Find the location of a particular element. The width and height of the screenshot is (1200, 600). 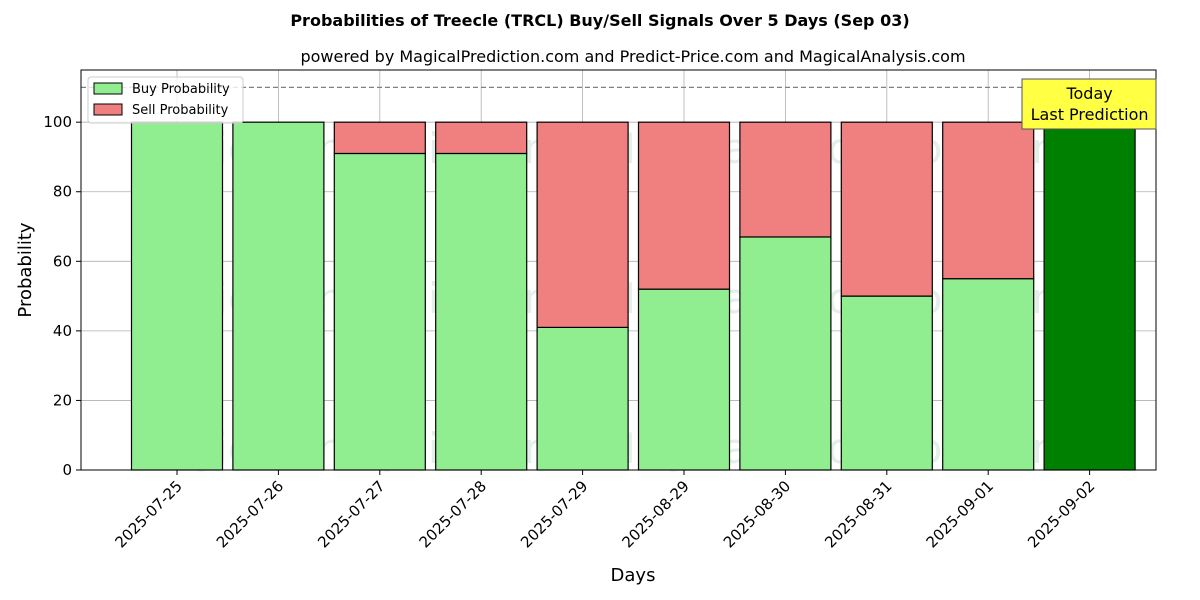

y-tick-label: 20 is located at coordinates (62, 400).